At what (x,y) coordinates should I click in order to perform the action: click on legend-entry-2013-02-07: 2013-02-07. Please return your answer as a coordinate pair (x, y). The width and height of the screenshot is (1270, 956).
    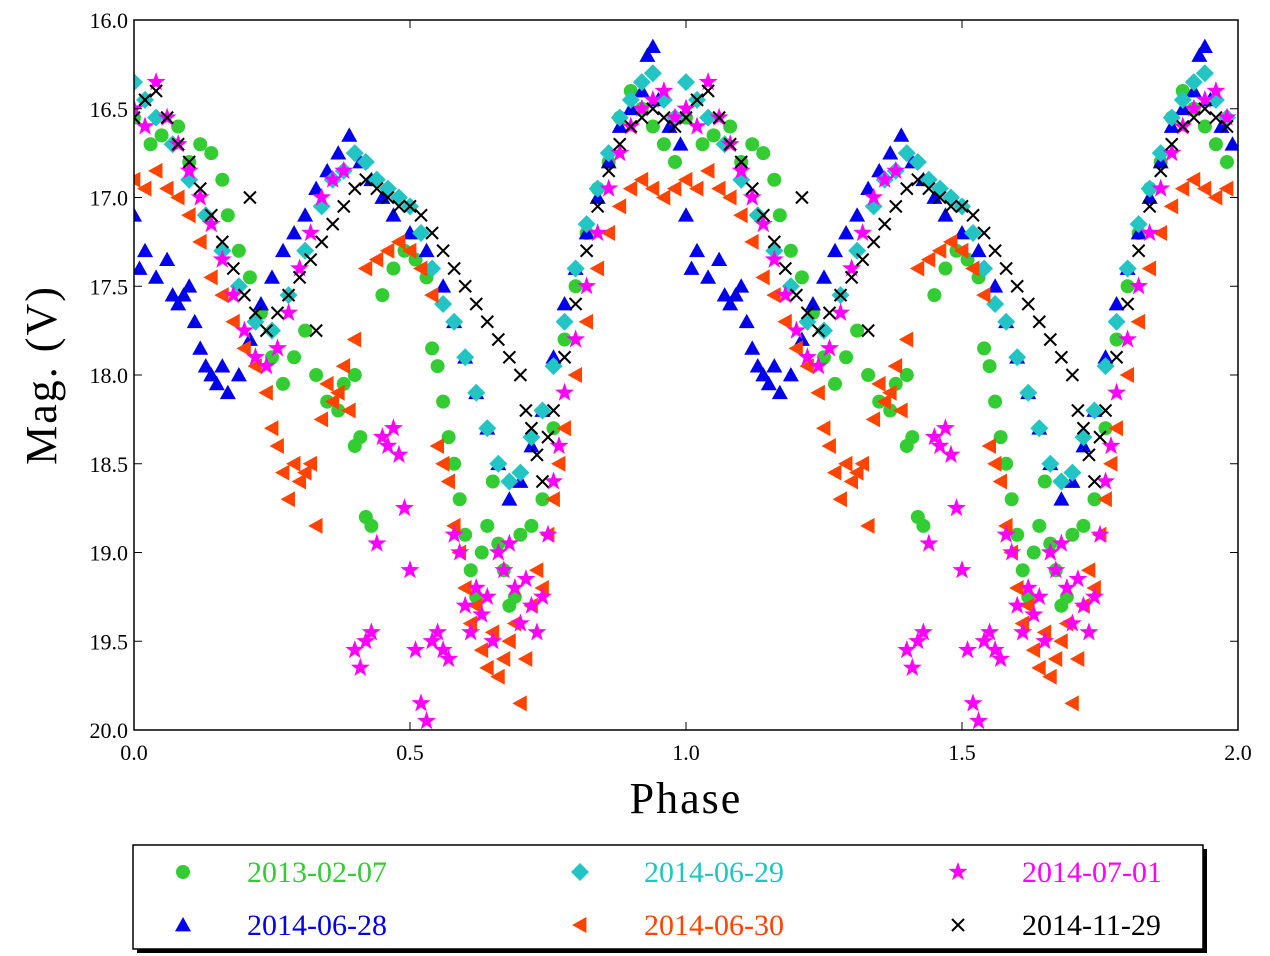
    Looking at the image, I should click on (281, 872).